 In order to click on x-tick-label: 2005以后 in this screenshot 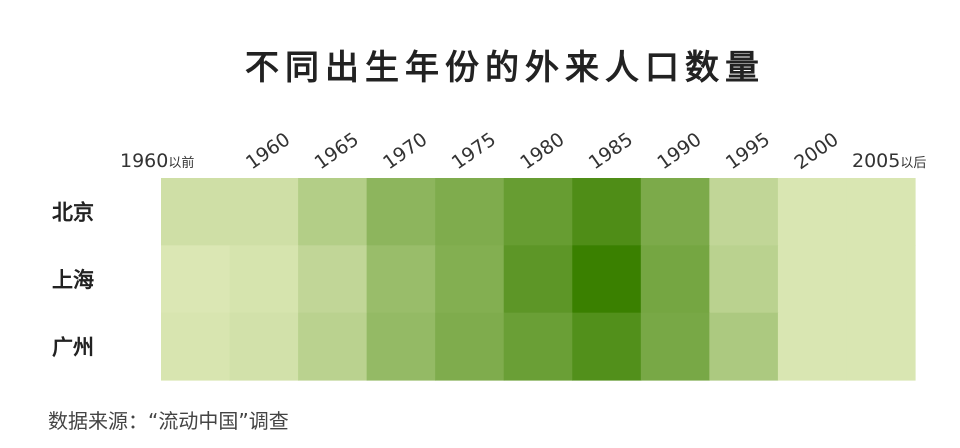, I will do `click(889, 161)`.